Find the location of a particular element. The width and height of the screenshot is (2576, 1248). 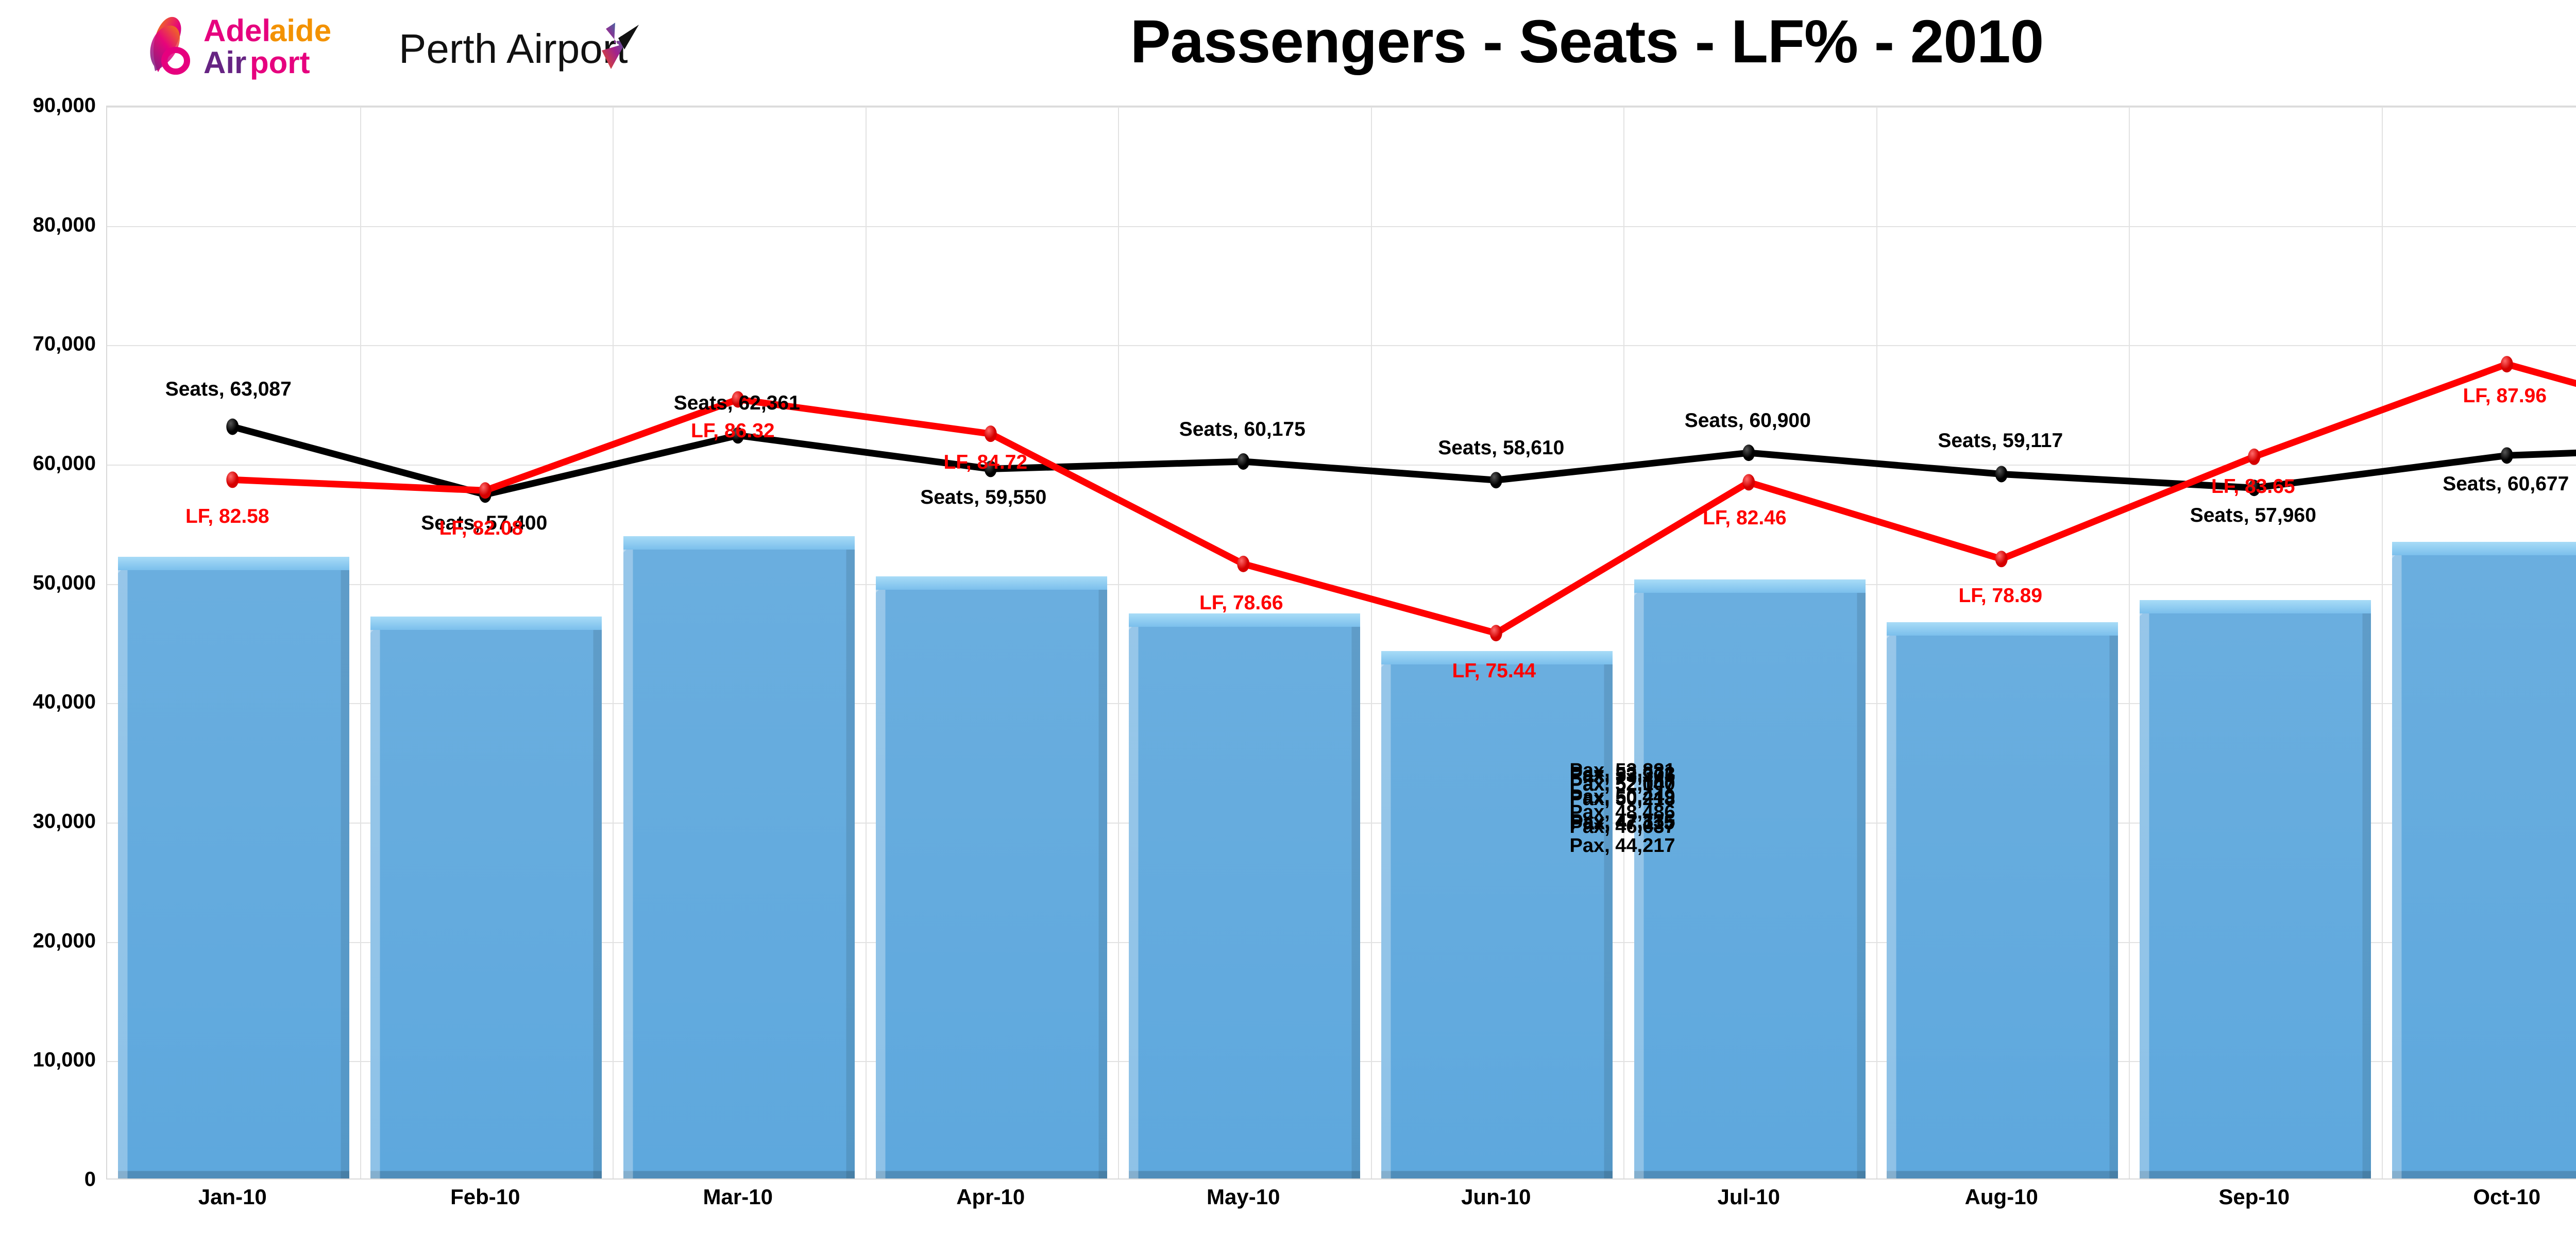

x-axis-tick: Jun-10 is located at coordinates (1496, 1197).